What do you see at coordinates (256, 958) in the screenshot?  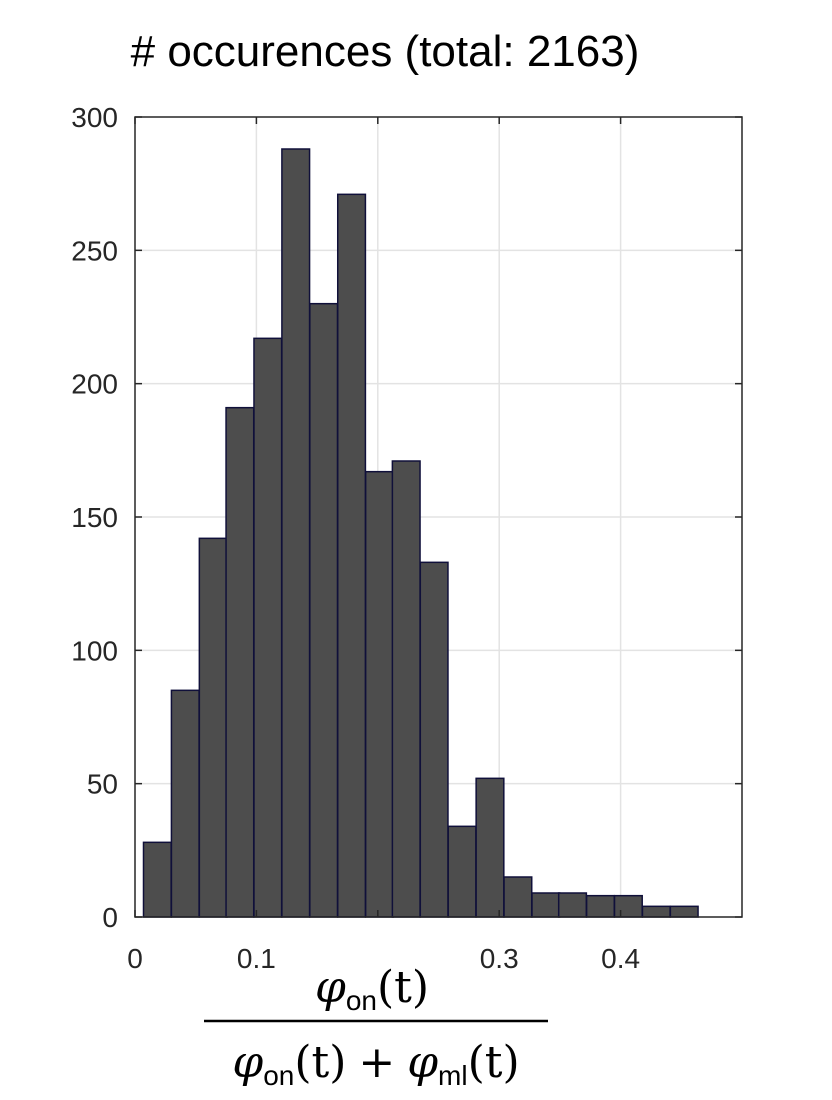 I see `x-tick-label: 0.1` at bounding box center [256, 958].